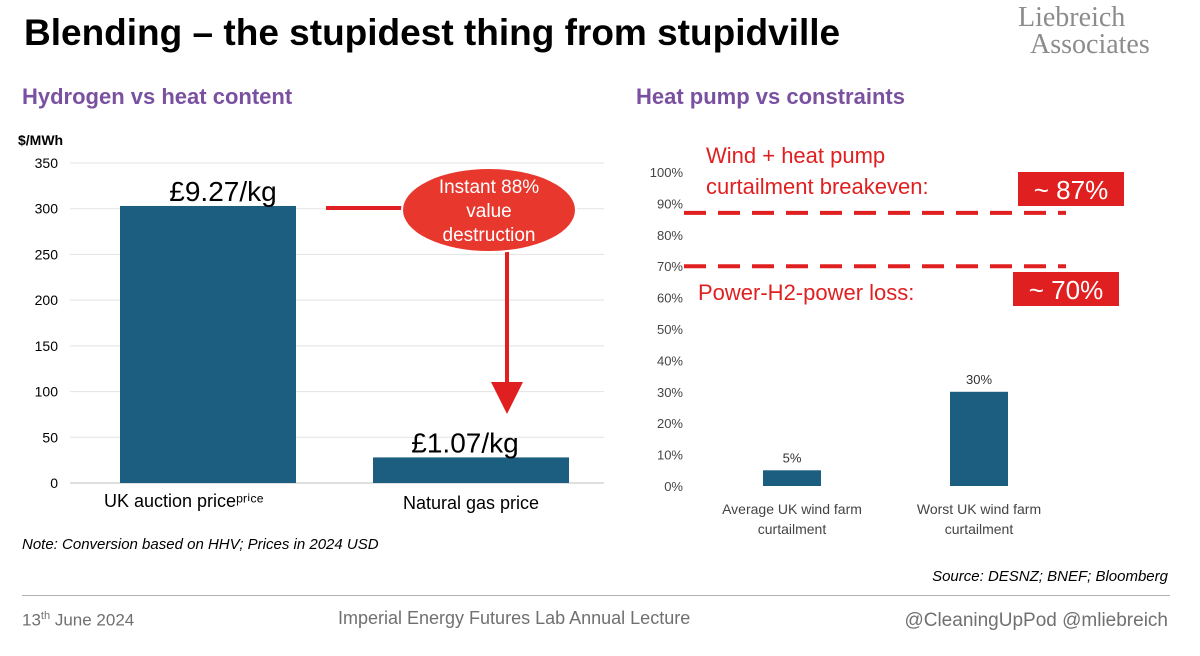 The height and width of the screenshot is (656, 1200). What do you see at coordinates (670, 235) in the screenshot?
I see `y-tick-label: 80%` at bounding box center [670, 235].